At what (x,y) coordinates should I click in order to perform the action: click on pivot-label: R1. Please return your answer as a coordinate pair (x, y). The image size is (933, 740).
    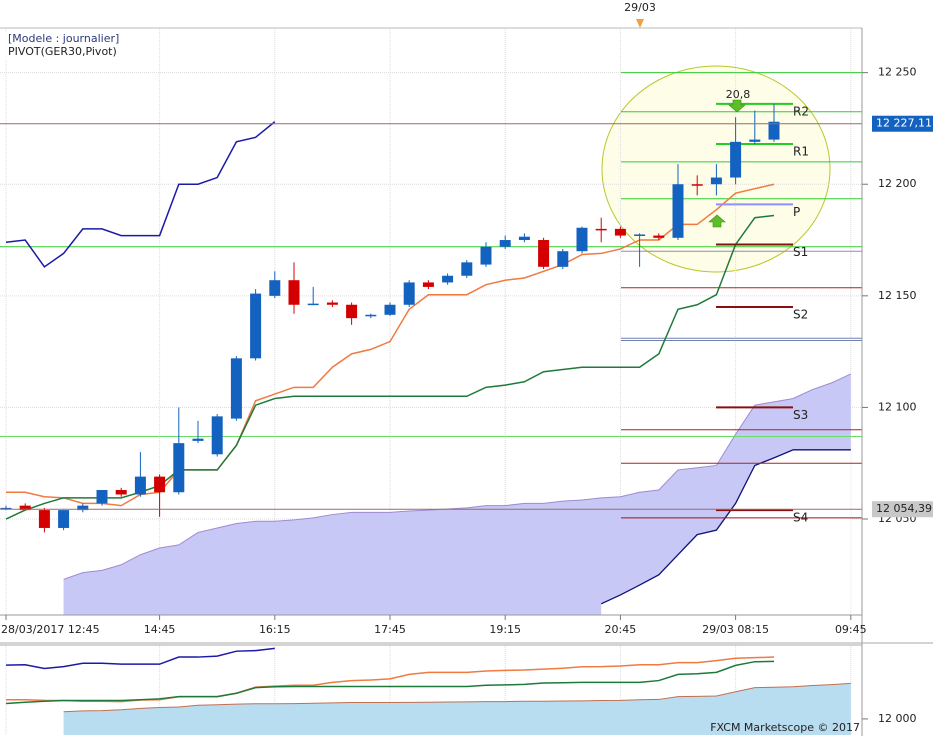
    Looking at the image, I should click on (801, 152).